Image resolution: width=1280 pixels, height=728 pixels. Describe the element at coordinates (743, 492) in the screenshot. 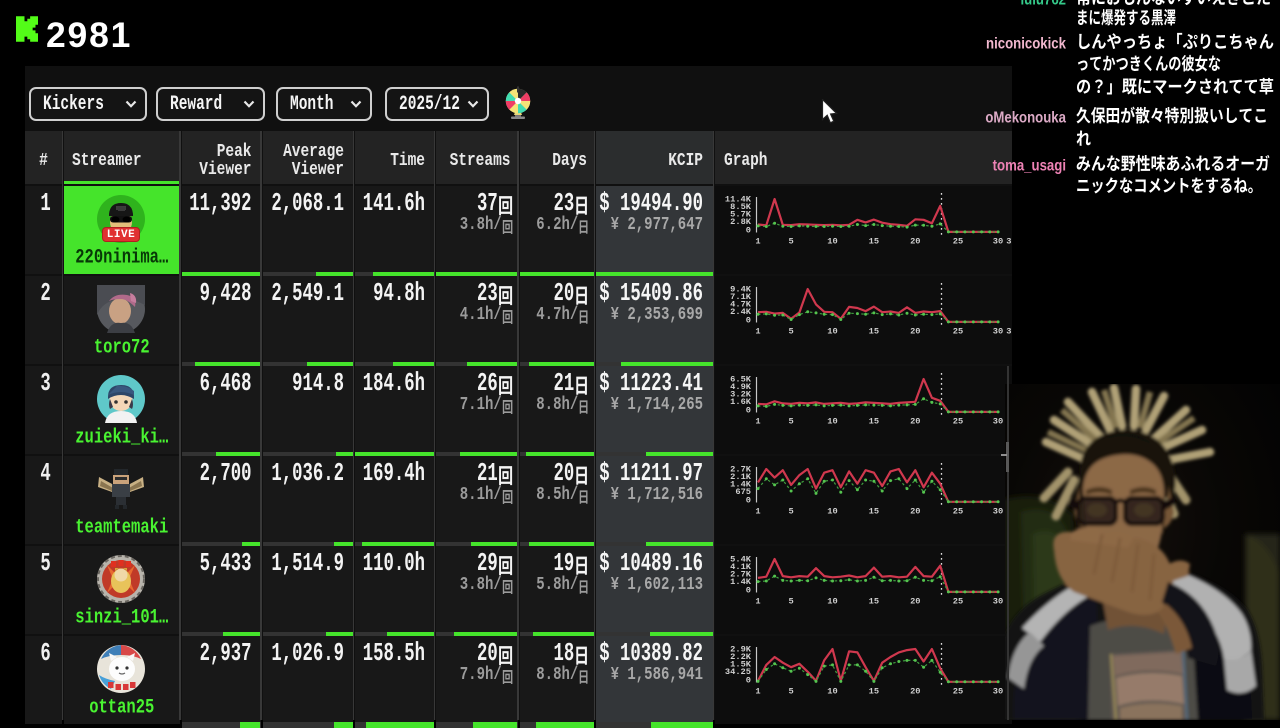

I see `svg-text: 675` at that location.